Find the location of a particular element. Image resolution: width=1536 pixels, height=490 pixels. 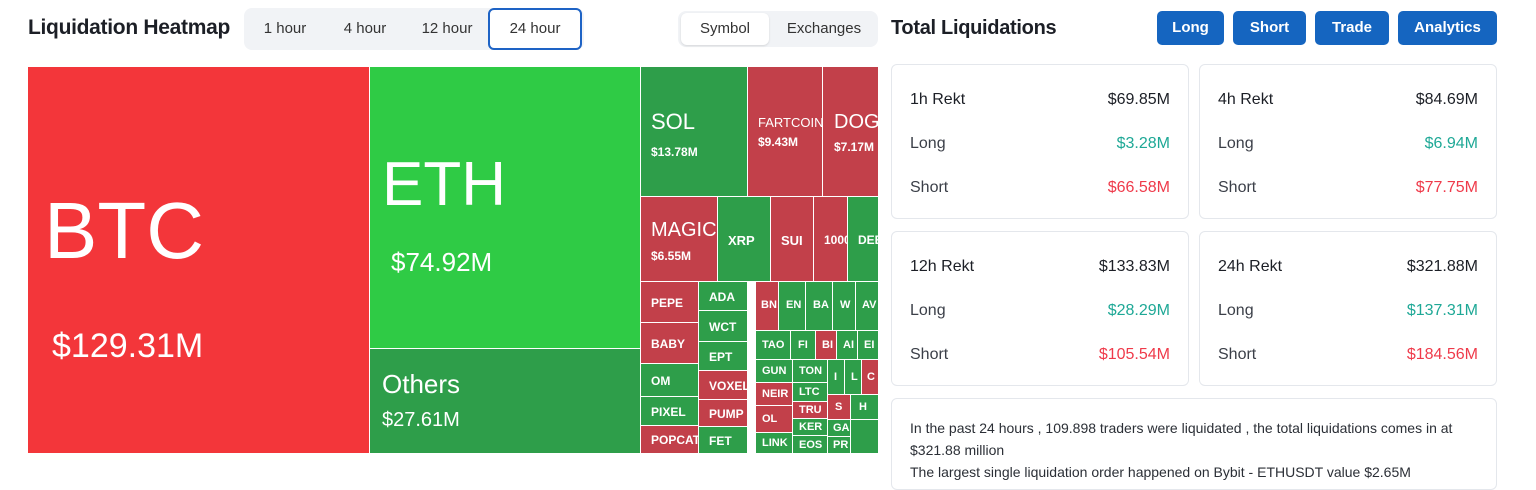

tile-om: OM is located at coordinates (669, 380).